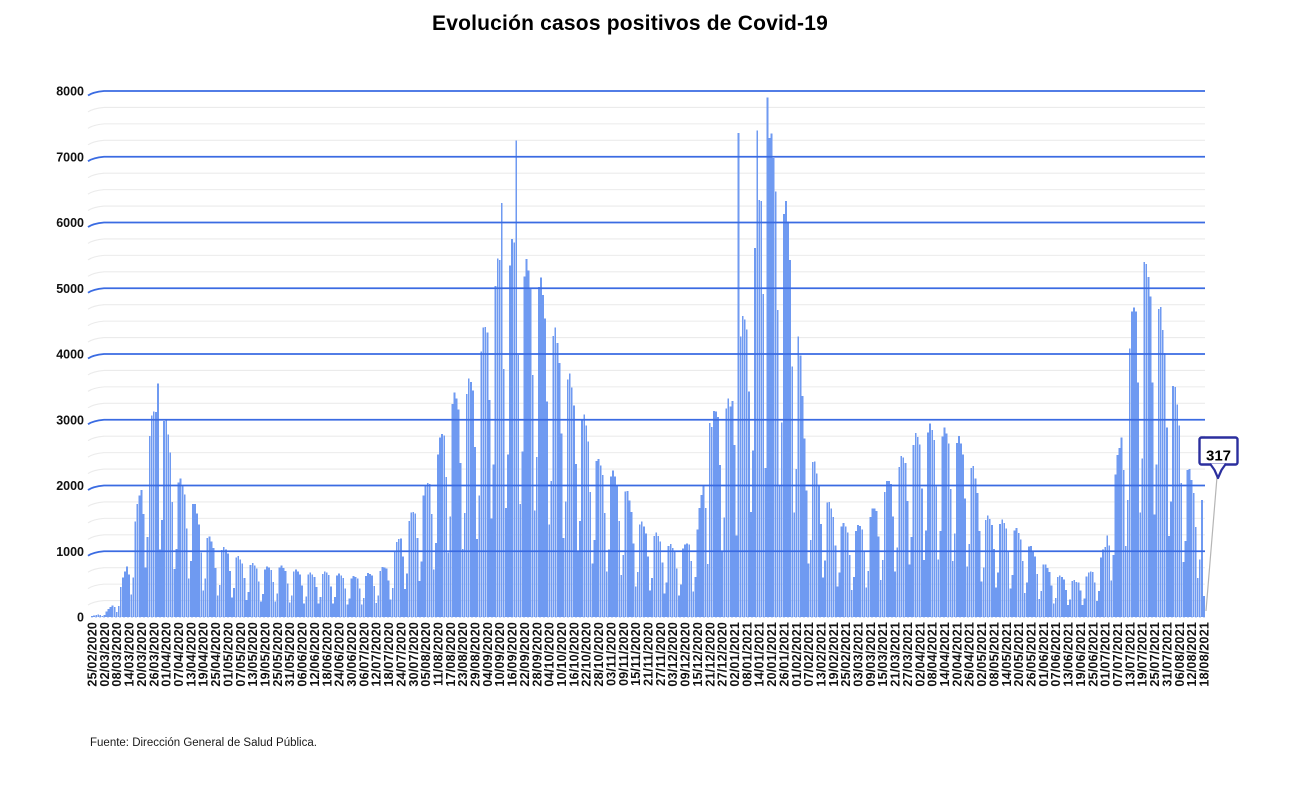  What do you see at coordinates (661, 654) in the screenshot?
I see `x-tick-label: 27/11/2020` at bounding box center [661, 654].